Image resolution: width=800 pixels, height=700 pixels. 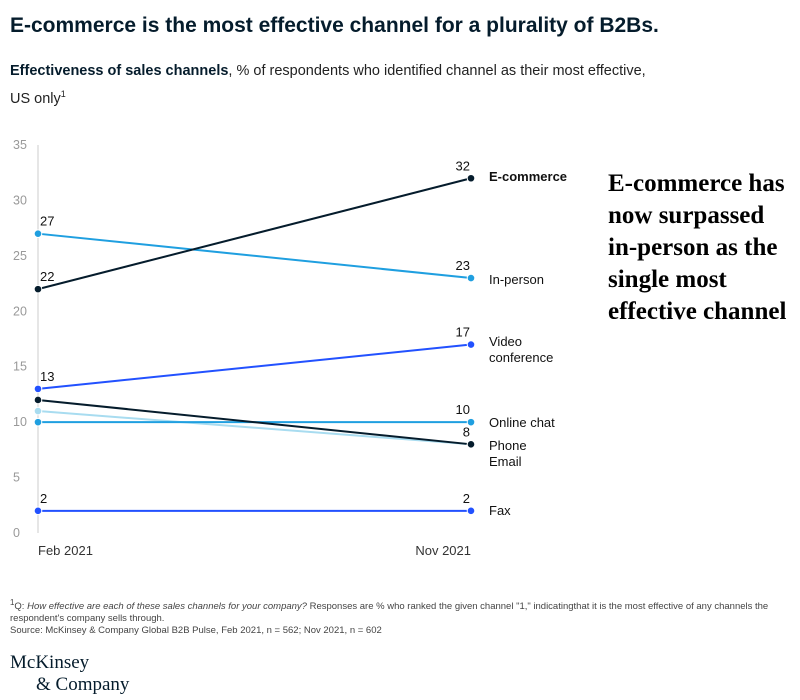 I want to click on subtitle-bold: Effectiveness of sales channels, so click(x=119, y=71).